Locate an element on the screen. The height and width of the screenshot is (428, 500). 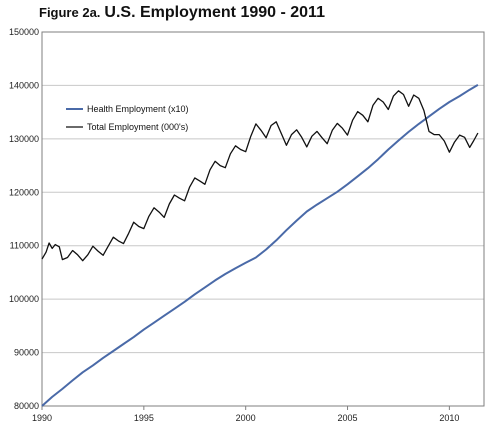
y-tick-label: 130000 is located at coordinates (24, 139).